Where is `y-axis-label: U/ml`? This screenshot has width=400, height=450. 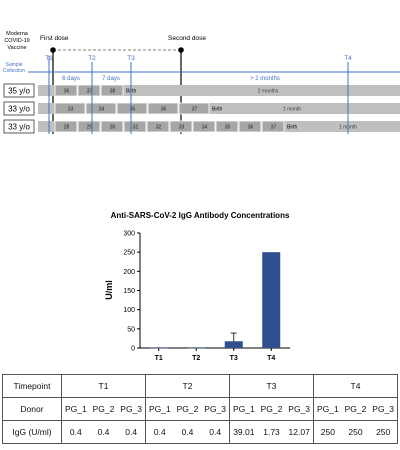
y-axis-label: U/ml is located at coordinates (109, 290).